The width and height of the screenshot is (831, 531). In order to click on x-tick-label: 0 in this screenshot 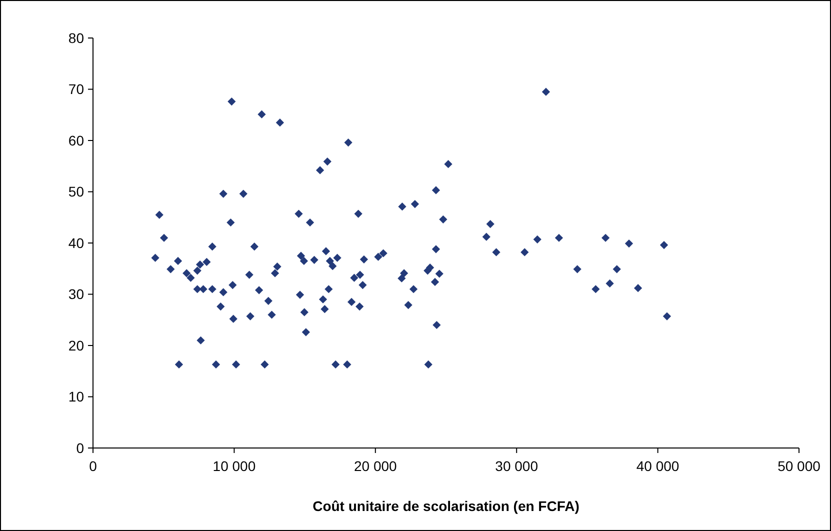, I will do `click(93, 466)`.